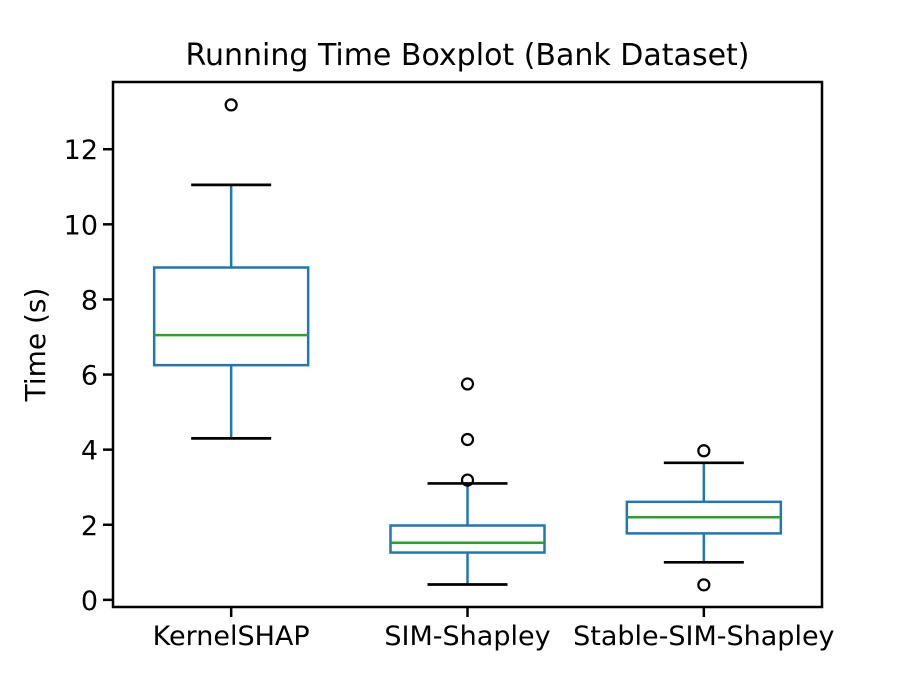  Describe the element at coordinates (89, 300) in the screenshot. I see `y-tick-label: 8` at that location.